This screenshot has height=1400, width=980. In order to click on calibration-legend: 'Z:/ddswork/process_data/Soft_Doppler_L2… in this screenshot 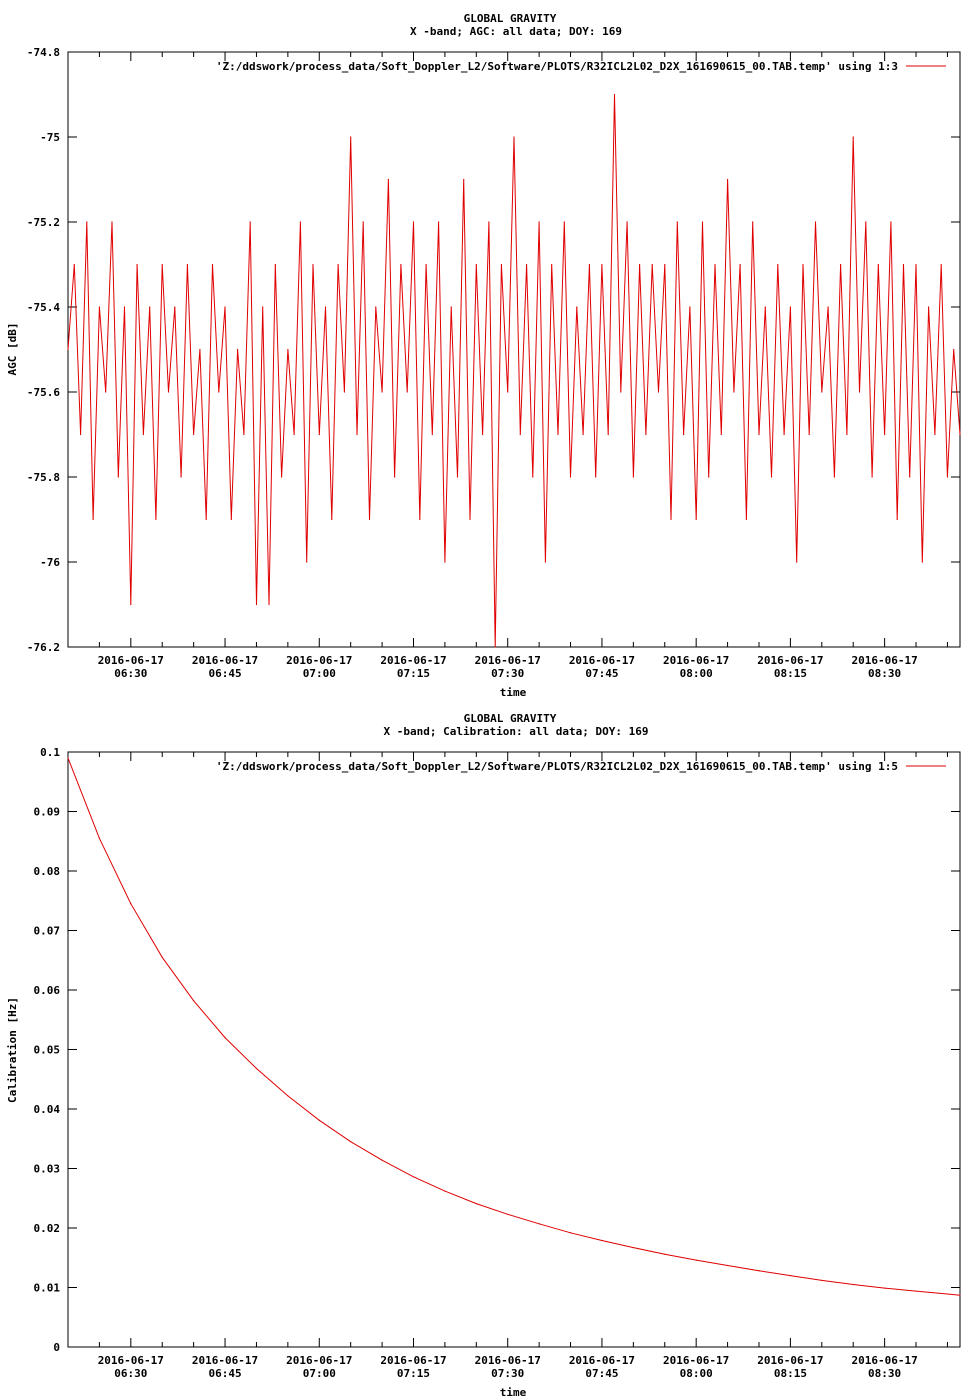, I will do `click(581, 766)`.